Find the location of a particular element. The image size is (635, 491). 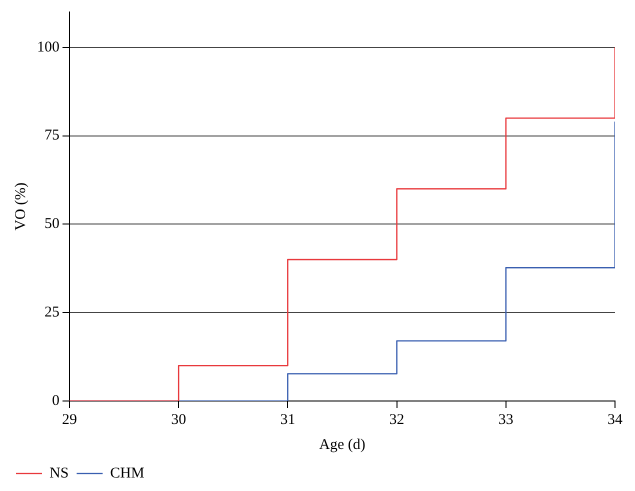

x-tick-label: 29 is located at coordinates (69, 420).